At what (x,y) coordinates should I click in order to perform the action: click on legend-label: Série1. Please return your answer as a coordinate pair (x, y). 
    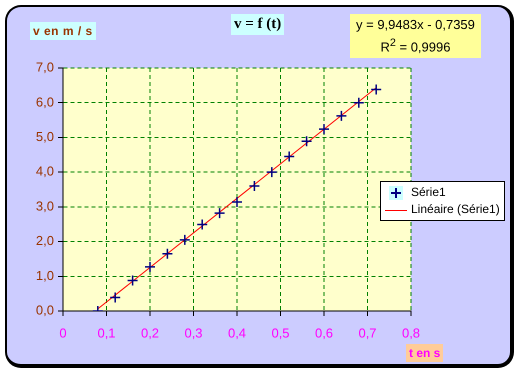
    Looking at the image, I should click on (428, 192).